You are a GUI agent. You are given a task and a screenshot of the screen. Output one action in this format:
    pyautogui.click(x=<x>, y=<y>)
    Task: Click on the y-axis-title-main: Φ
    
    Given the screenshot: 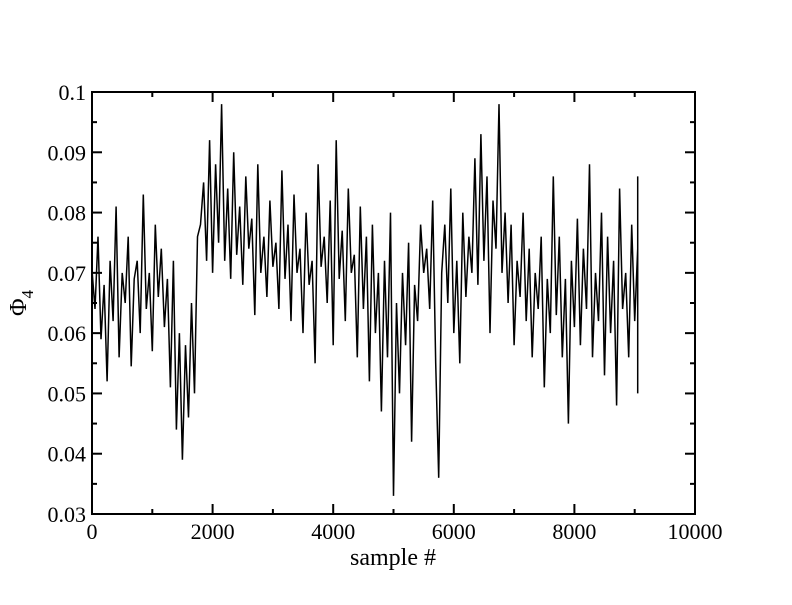 What is the action you would take?
    pyautogui.click(x=19, y=307)
    